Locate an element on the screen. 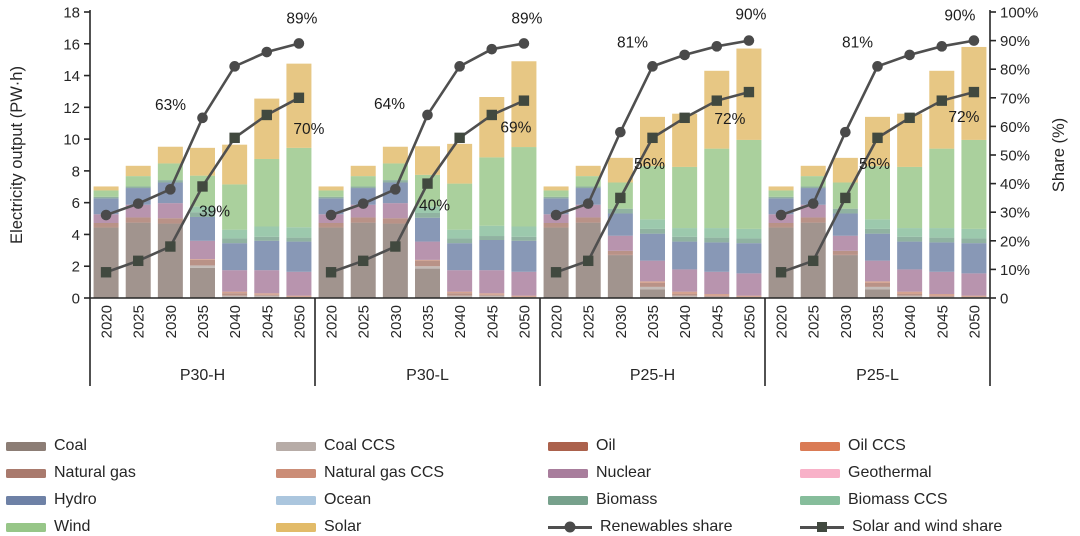 The height and width of the screenshot is (536, 1080). legend-item-coal-ccs: Coal CCS is located at coordinates (335, 446).